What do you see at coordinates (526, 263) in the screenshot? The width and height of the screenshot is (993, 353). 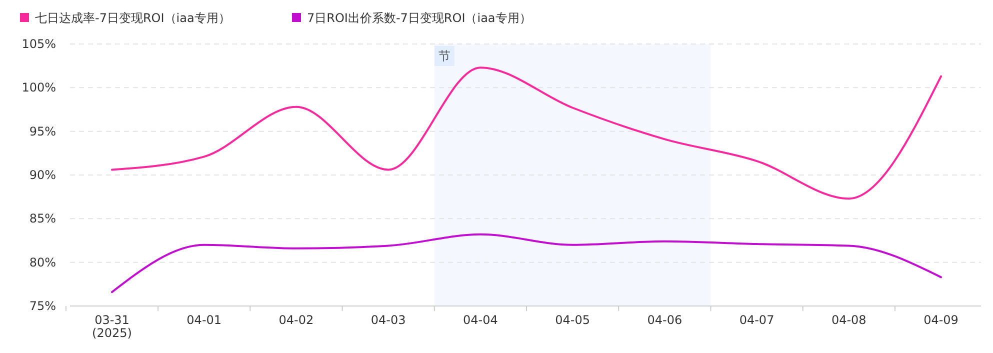 I see `line-series` at bounding box center [526, 263].